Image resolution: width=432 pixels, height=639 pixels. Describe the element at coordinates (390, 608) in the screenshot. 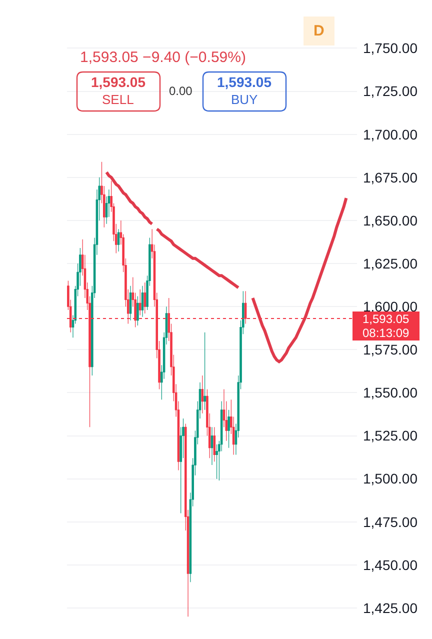

I see `y-tick-label: 1,425.00` at that location.